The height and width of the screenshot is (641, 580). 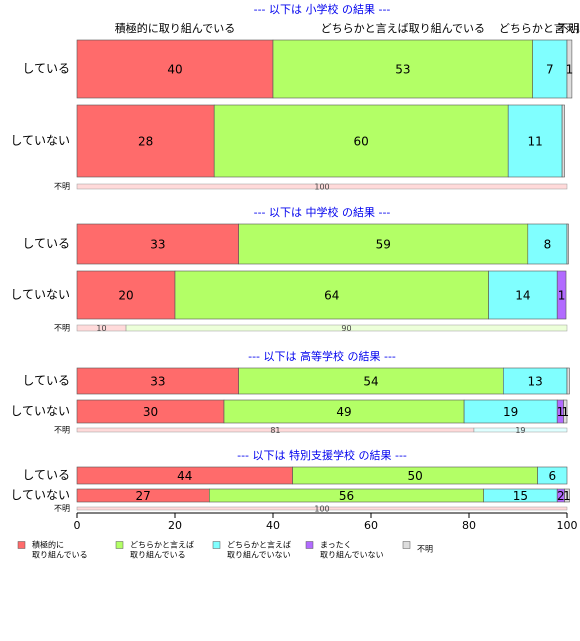 What do you see at coordinates (569, 28) in the screenshot?
I see `top-category-label: 不明` at bounding box center [569, 28].